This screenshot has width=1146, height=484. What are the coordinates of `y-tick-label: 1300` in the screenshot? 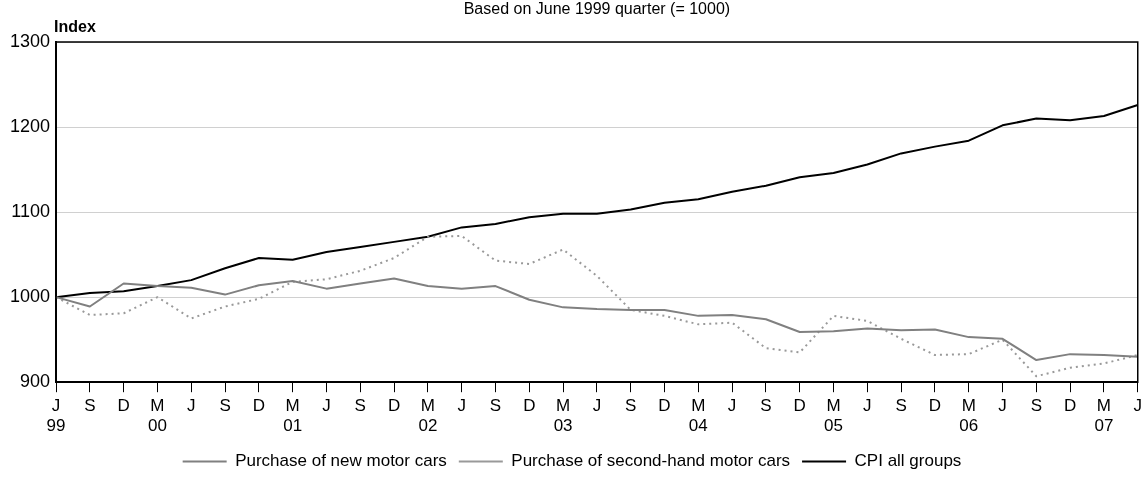 It's located at (30, 40).